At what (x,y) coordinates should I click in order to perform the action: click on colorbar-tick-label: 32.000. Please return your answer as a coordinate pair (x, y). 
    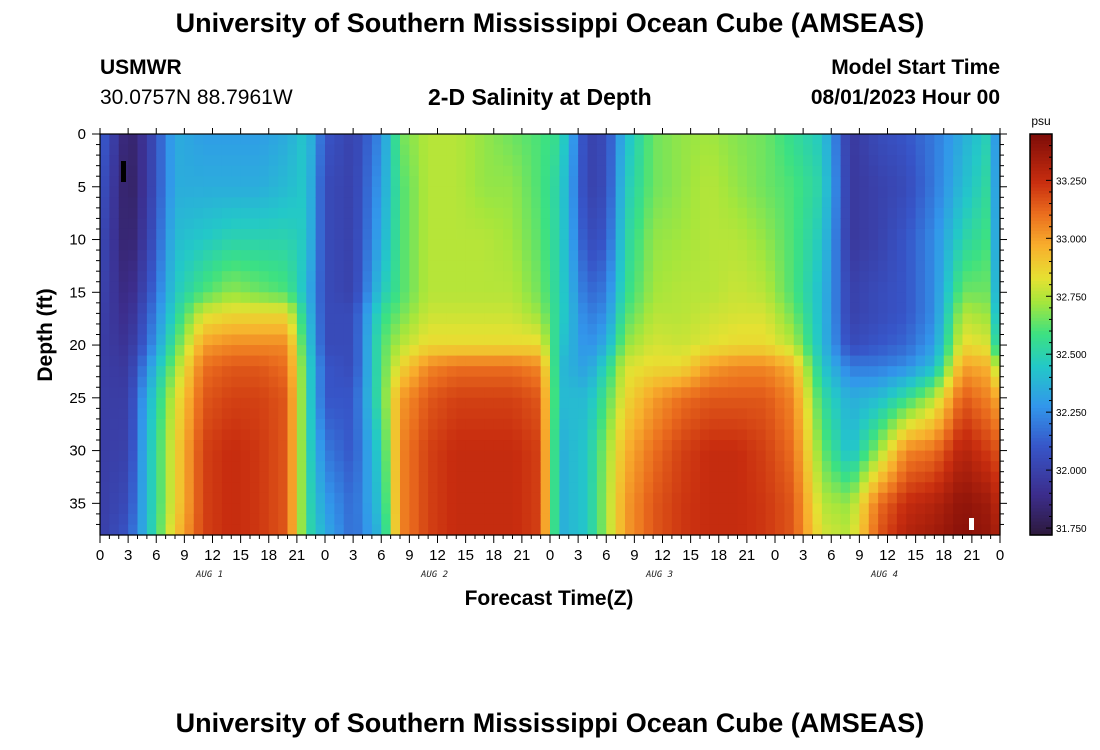
    Looking at the image, I should click on (1071, 471).